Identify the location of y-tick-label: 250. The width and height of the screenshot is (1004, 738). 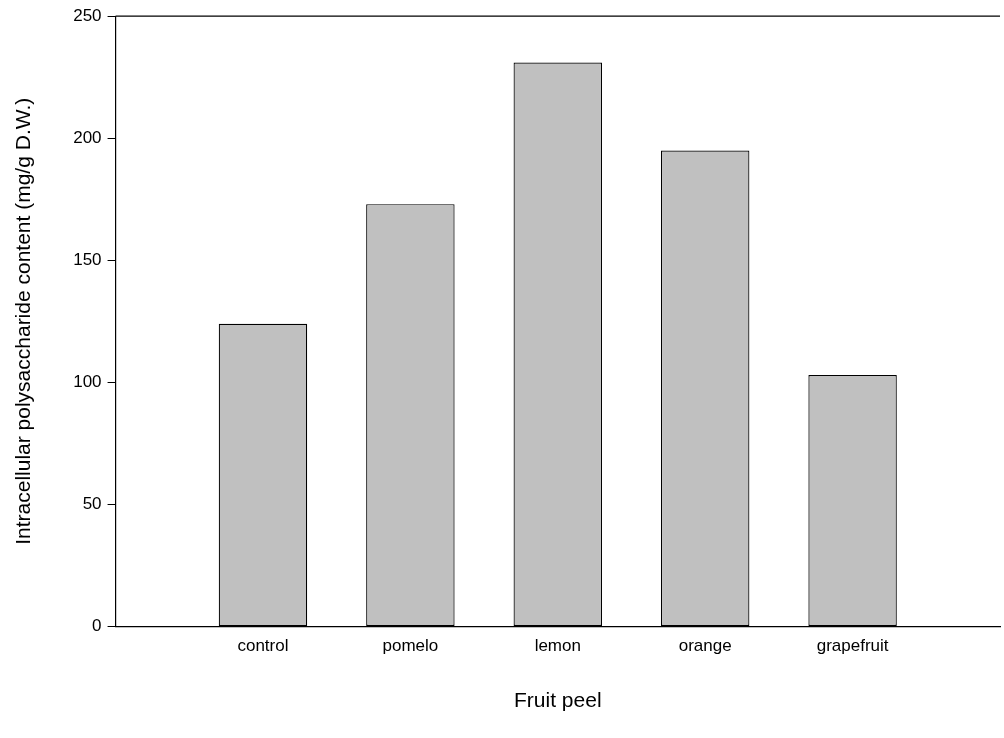
(87, 15).